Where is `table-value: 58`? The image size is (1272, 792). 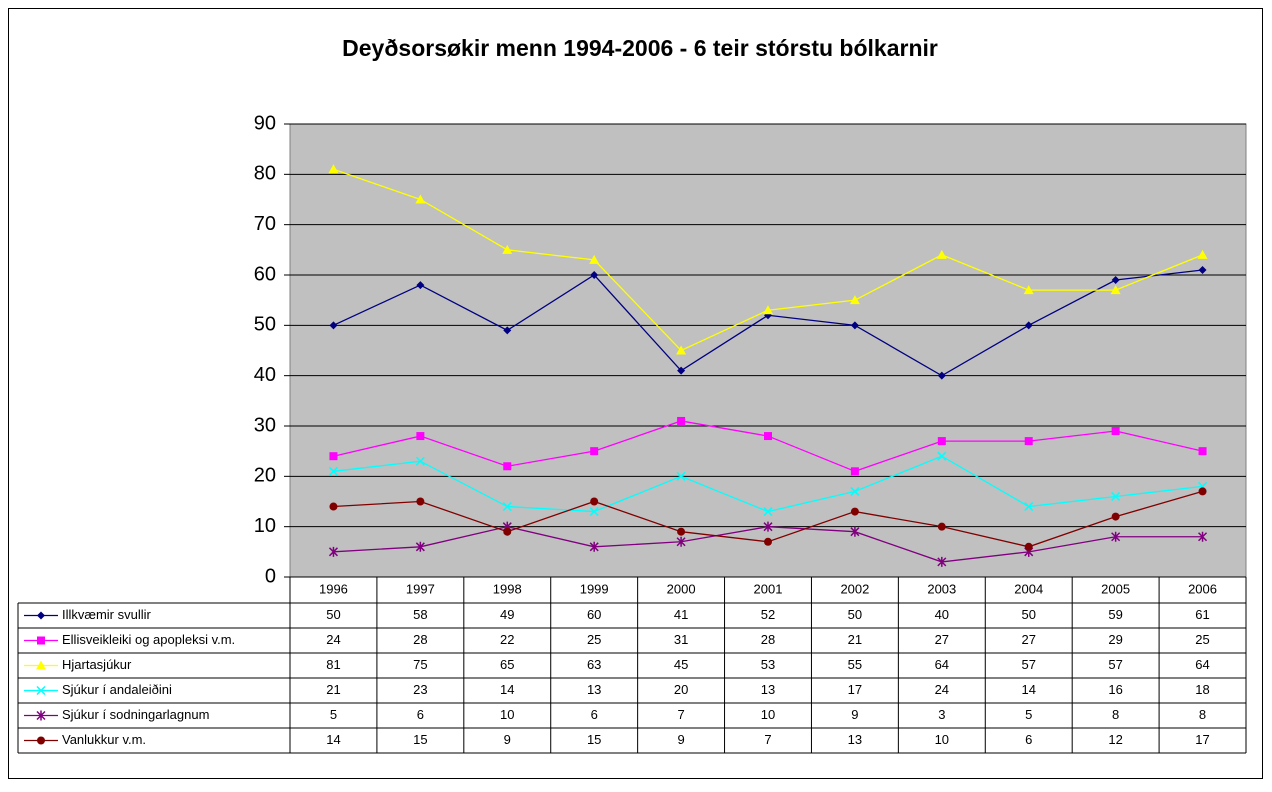
table-value: 58 is located at coordinates (420, 614).